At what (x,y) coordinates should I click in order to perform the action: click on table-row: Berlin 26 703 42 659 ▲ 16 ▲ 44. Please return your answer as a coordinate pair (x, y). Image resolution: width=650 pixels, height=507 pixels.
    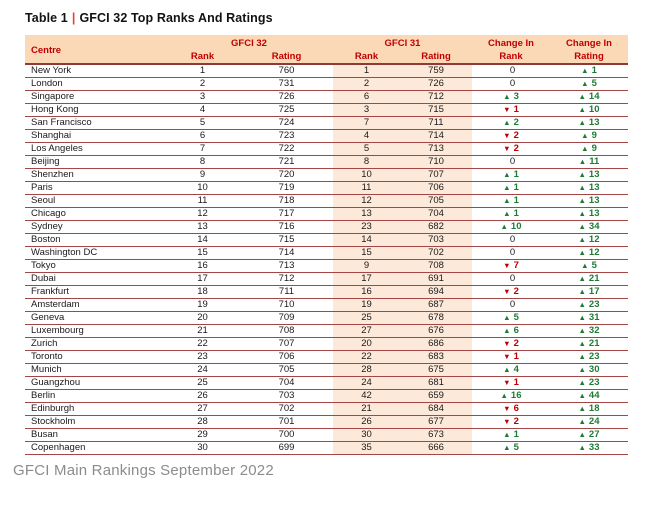
    Looking at the image, I should click on (326, 396).